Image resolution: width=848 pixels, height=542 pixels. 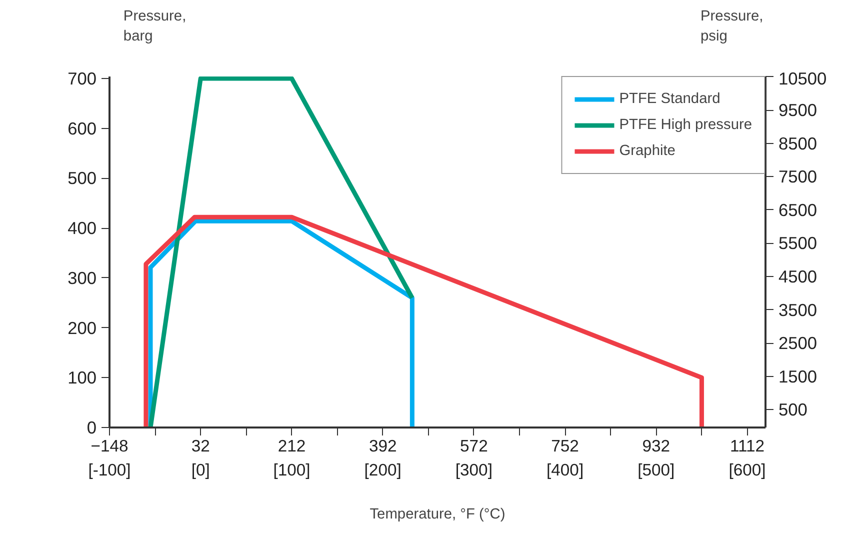 What do you see at coordinates (200, 470) in the screenshot?
I see `x2-tick-label: [0]` at bounding box center [200, 470].